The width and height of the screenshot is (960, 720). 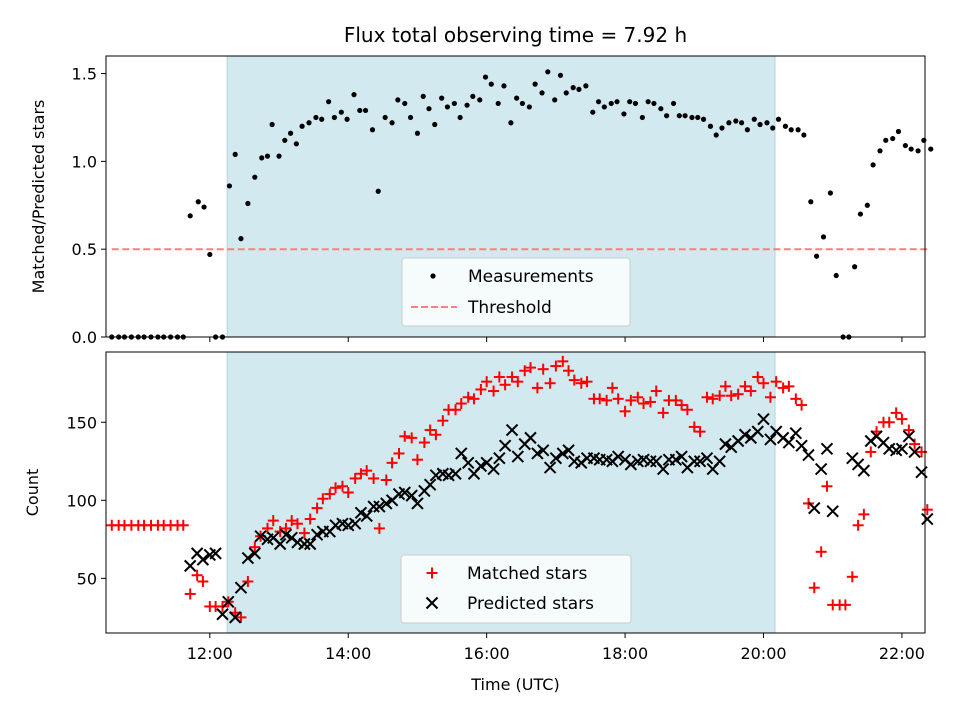 I want to click on bottom-y-tick-label: 150, so click(x=81, y=422).